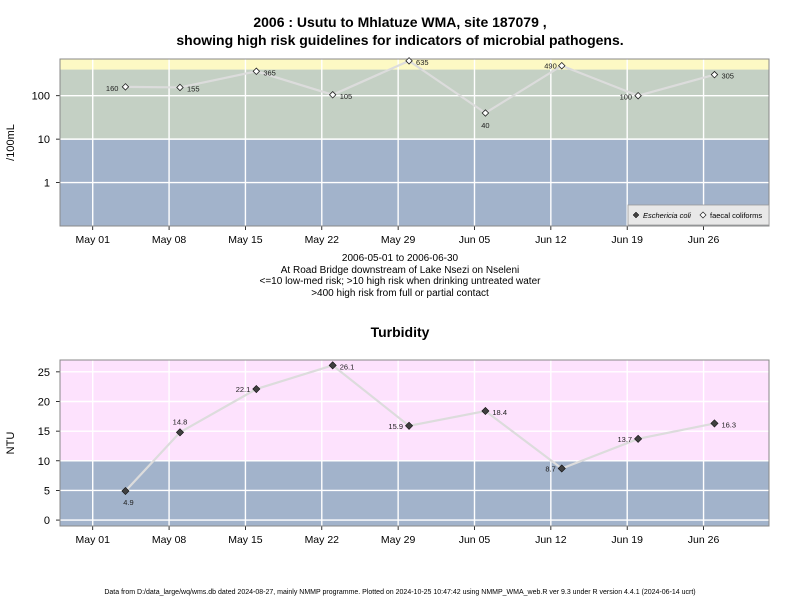 Image resolution: width=800 pixels, height=600 pixels. Describe the element at coordinates (624, 439) in the screenshot. I see `data-label: 13.7` at that location.